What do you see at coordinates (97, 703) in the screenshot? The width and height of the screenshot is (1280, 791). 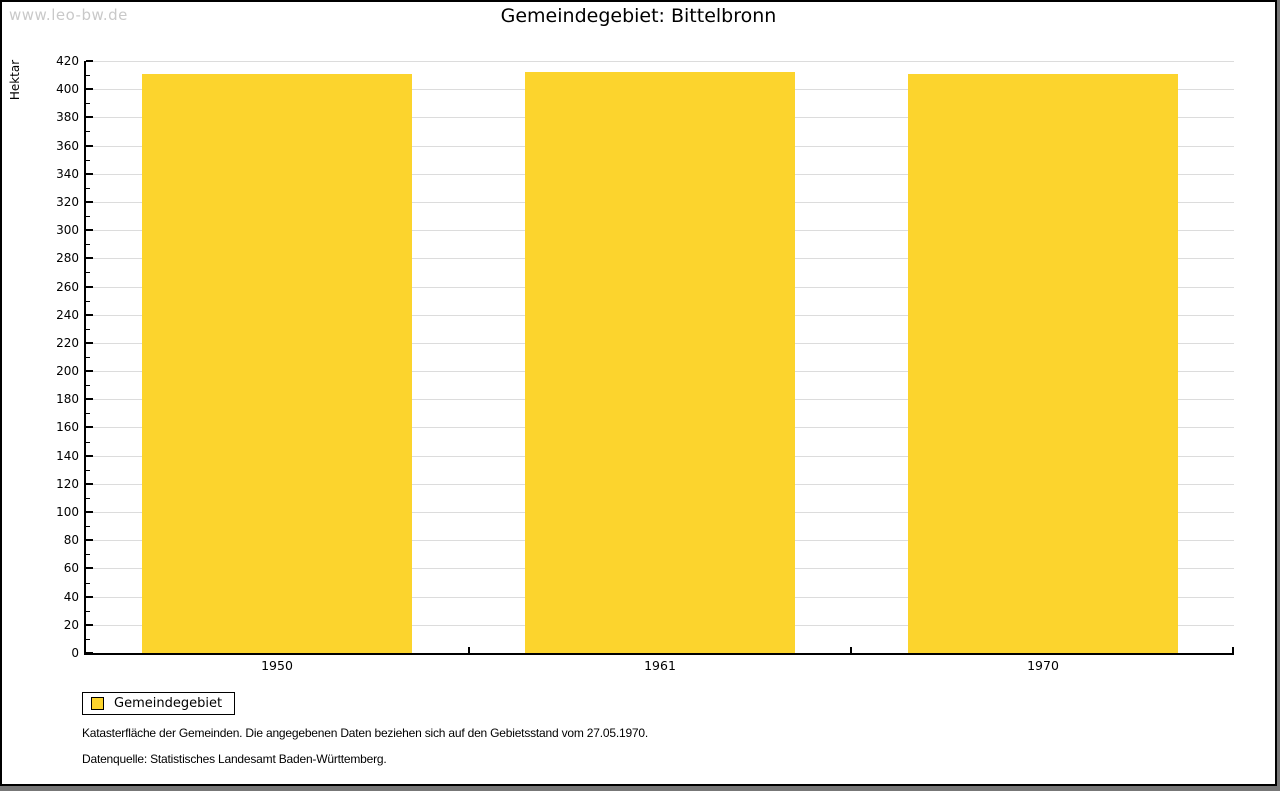 I see `legend-swatch-gemeindegebiet` at bounding box center [97, 703].